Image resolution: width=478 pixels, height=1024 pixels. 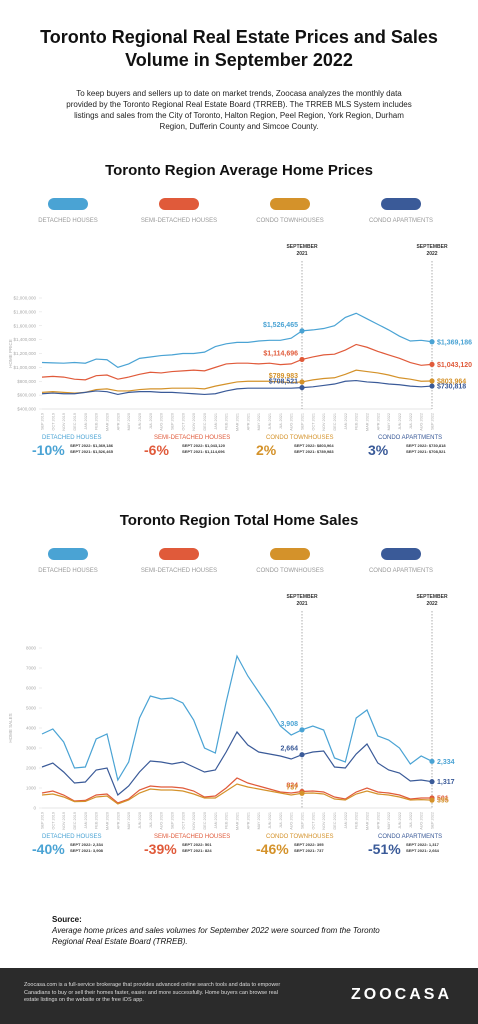 What do you see at coordinates (162, 422) in the screenshot?
I see `x-tick-label: AUG 2020` at bounding box center [162, 422].